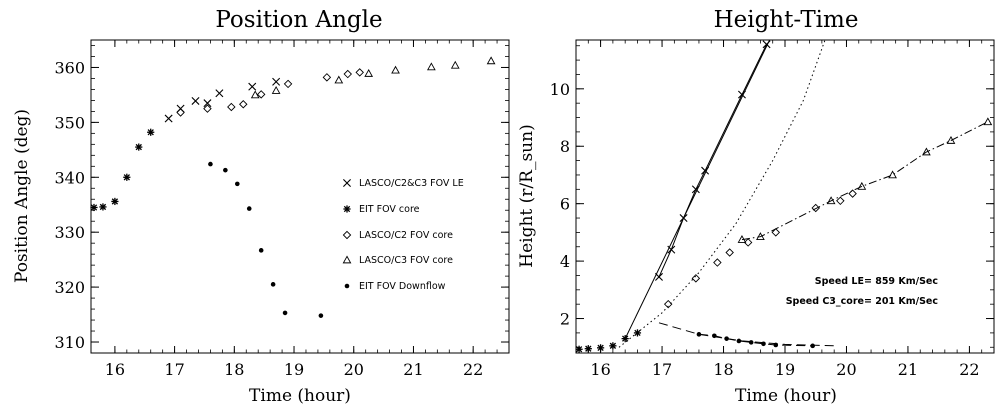  Describe the element at coordinates (565, 261) in the screenshot. I see `right-y-tick-label: 4` at that location.